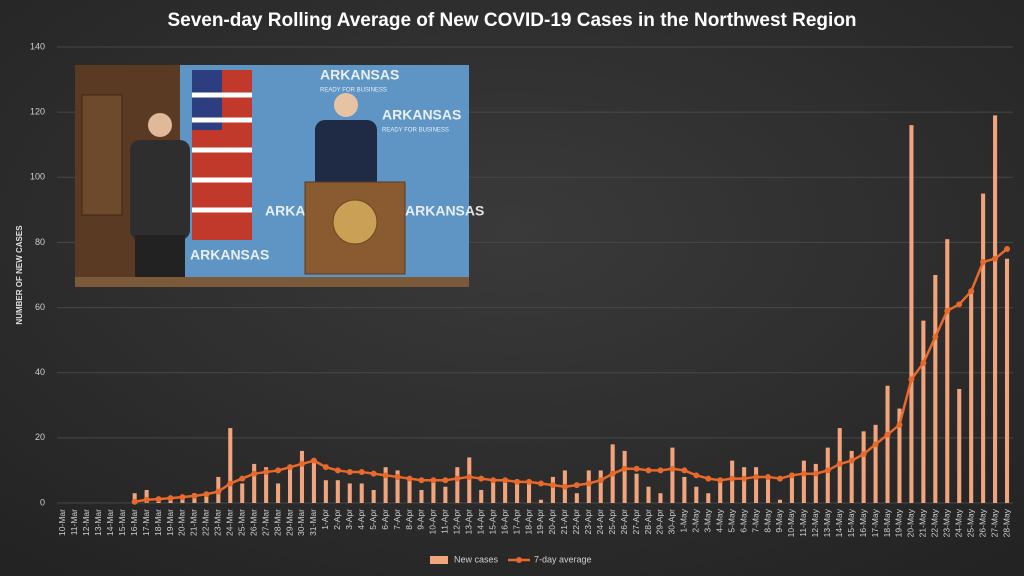 The height and width of the screenshot is (576, 1024). Describe the element at coordinates (911, 522) in the screenshot. I see `x-tick-label: 20-May` at that location.